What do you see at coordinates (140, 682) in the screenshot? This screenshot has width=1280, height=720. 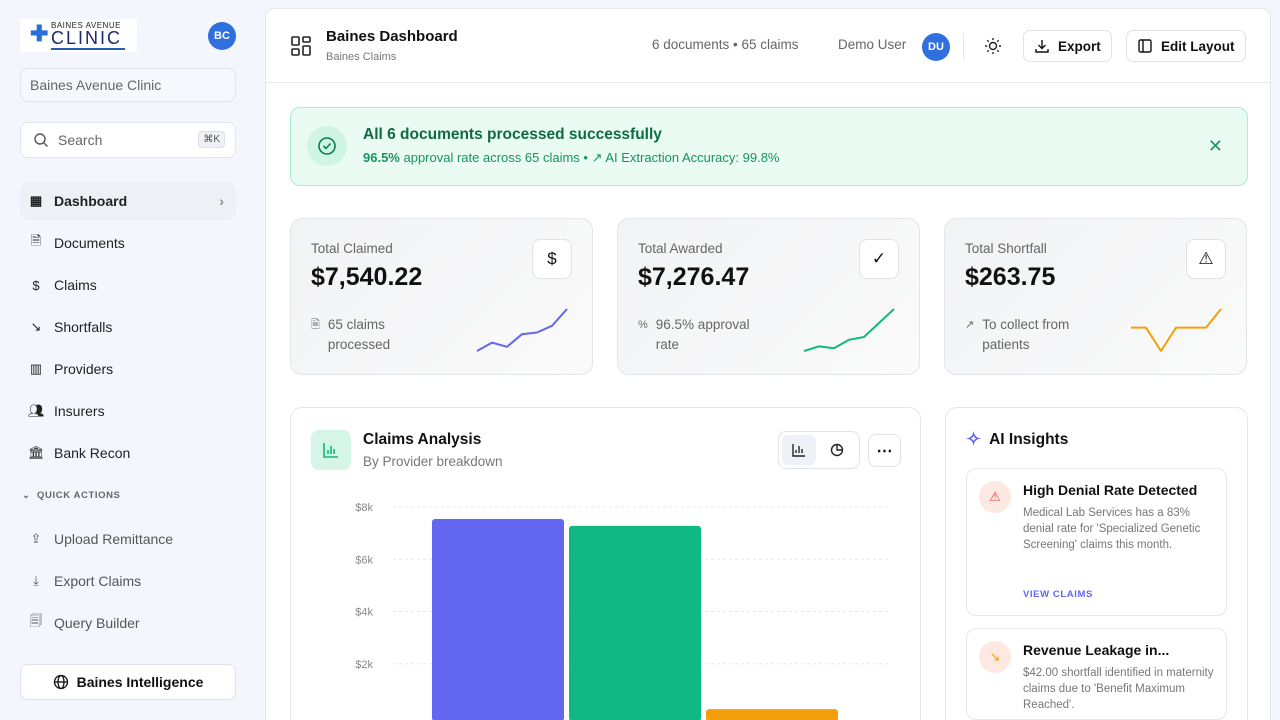 I see `intelligence-label: Baines Intelligence` at bounding box center [140, 682].